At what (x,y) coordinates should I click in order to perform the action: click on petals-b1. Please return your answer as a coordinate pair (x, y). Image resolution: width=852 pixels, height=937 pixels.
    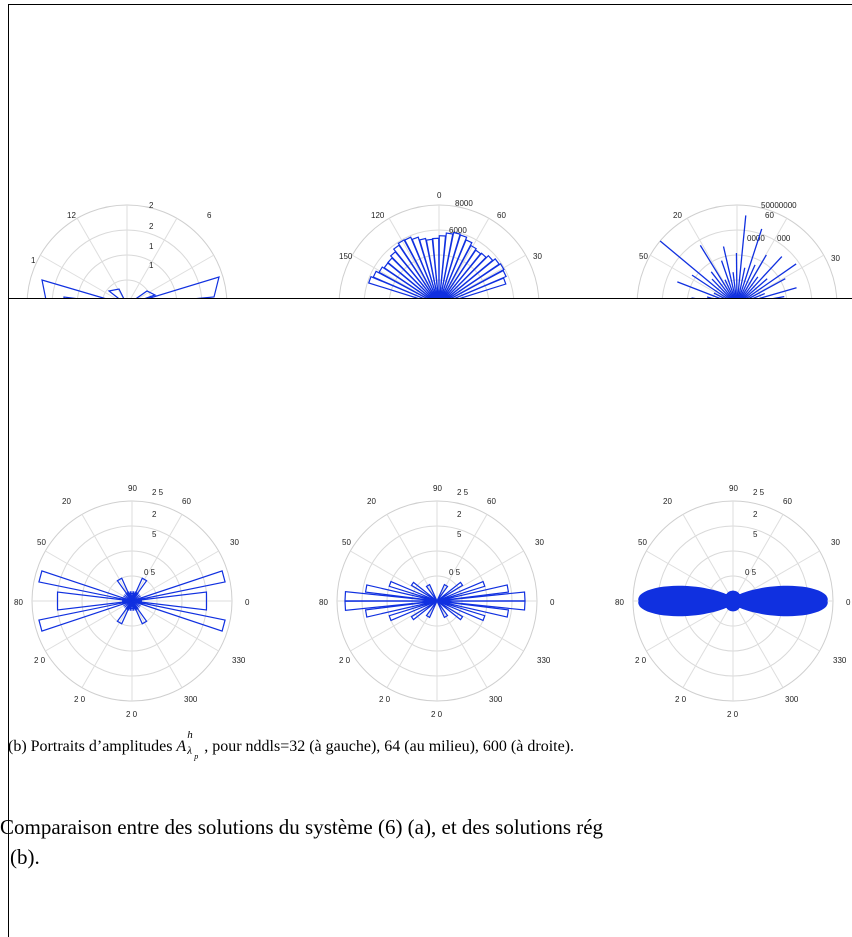
    Looking at the image, I should click on (132, 601).